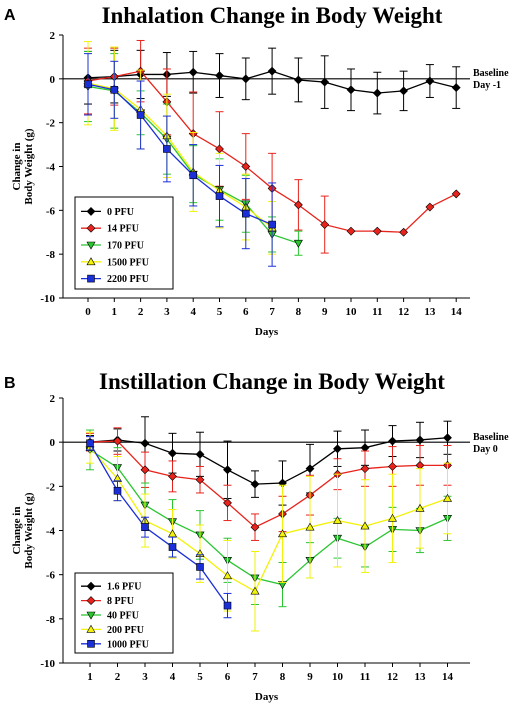 Image resolution: width=515 pixels, height=711 pixels. What do you see at coordinates (491, 73) in the screenshot?
I see `baseline-label: Baseline` at bounding box center [491, 73].